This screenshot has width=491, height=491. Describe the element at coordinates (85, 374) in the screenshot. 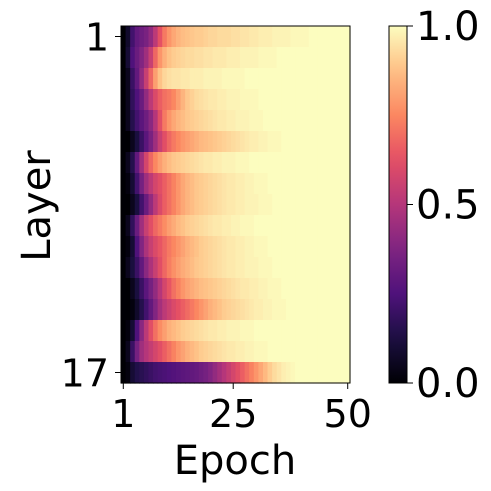

I see `y-tick-label: 17` at that location.